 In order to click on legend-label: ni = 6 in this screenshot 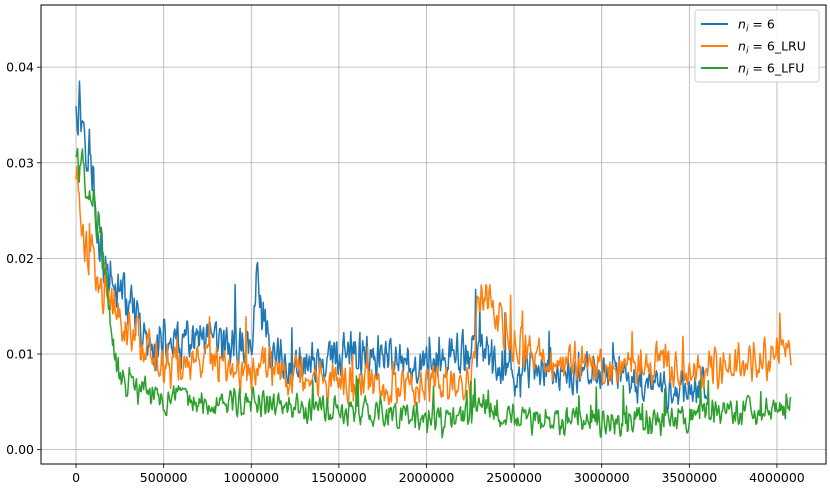, I will do `click(756, 26)`.